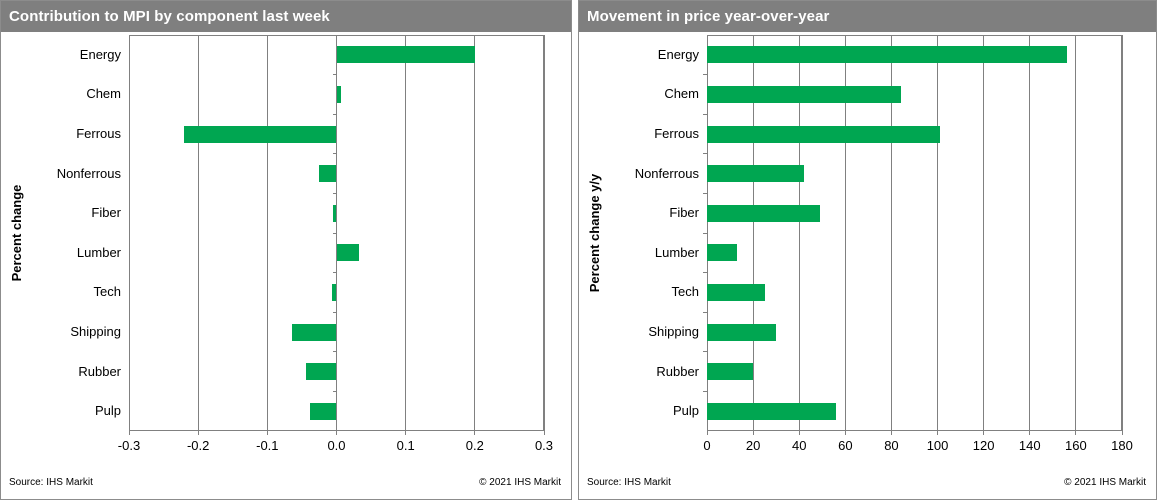 The width and height of the screenshot is (1157, 500). I want to click on x-tick-label: -0.2, so click(198, 445).